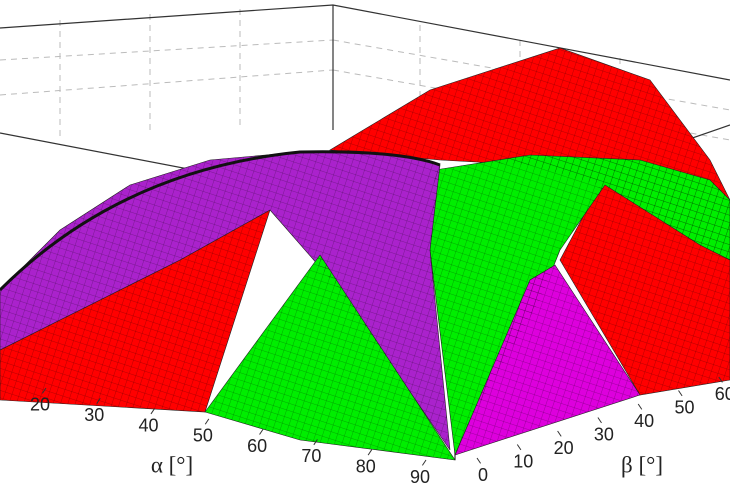 The height and width of the screenshot is (486, 730). I want to click on x-tick-label: 90, so click(420, 476).